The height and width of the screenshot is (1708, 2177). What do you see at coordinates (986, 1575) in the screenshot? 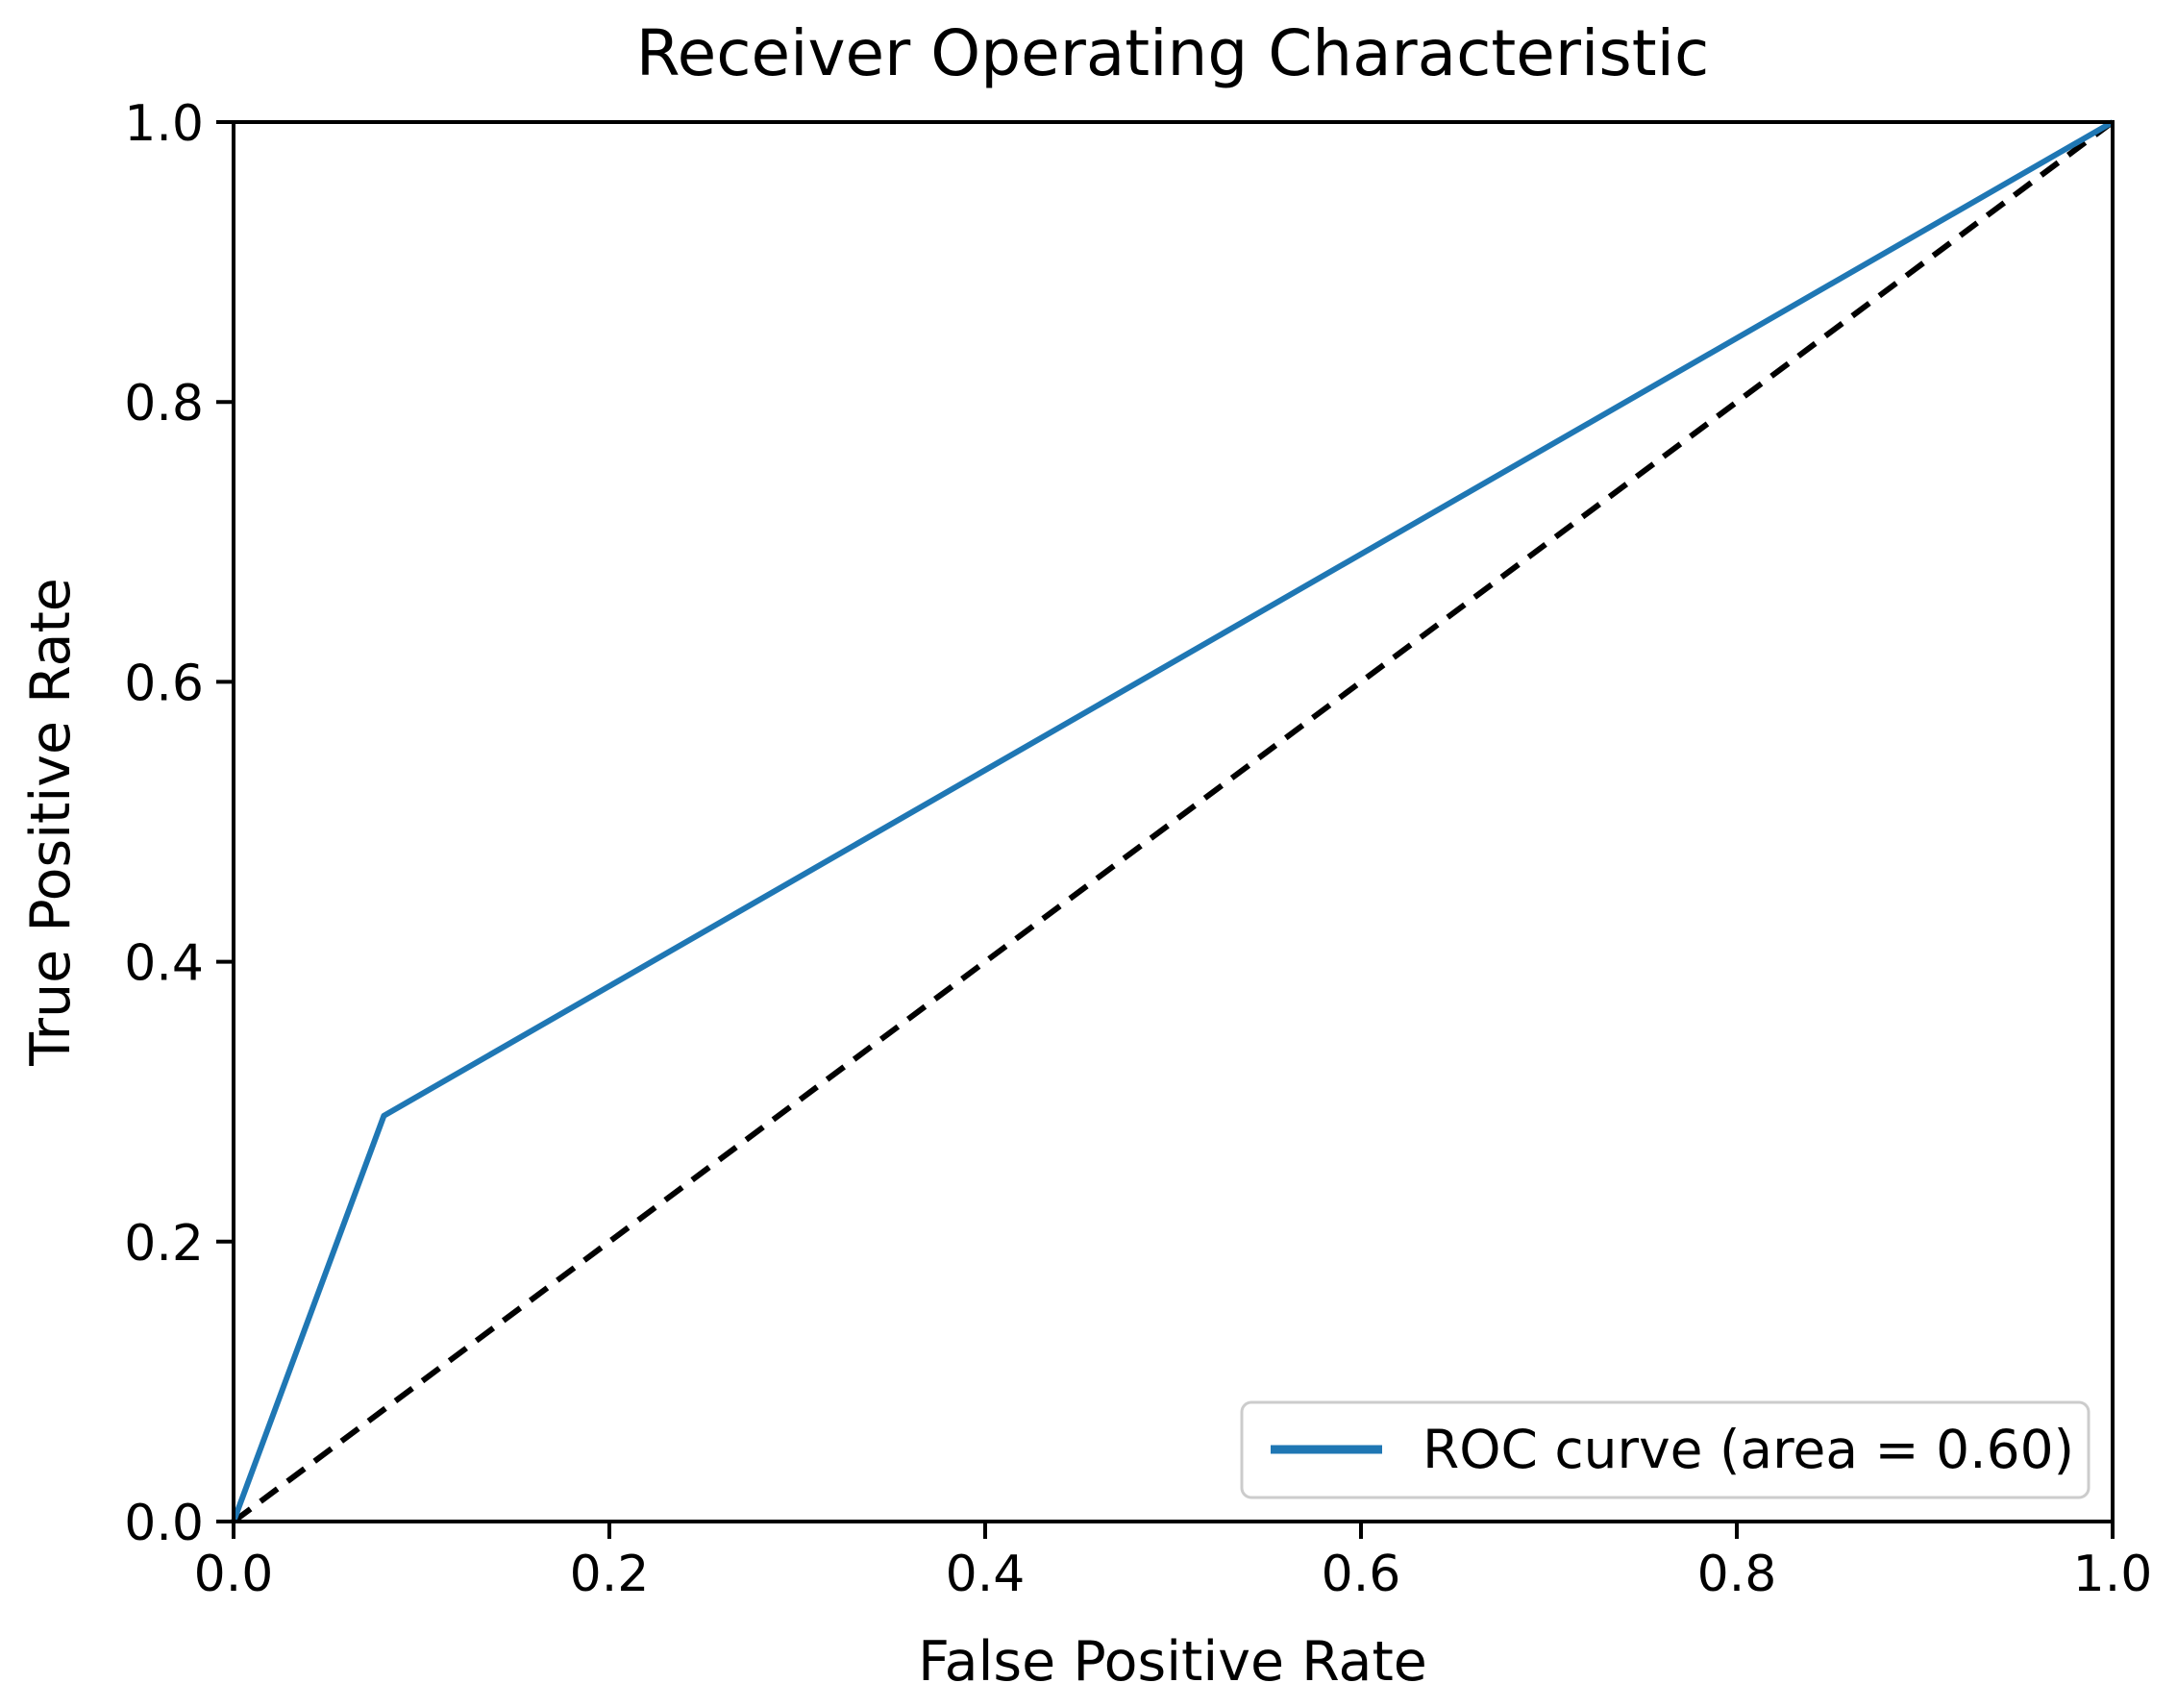
I see `x-tick-label: 0.4` at bounding box center [986, 1575].